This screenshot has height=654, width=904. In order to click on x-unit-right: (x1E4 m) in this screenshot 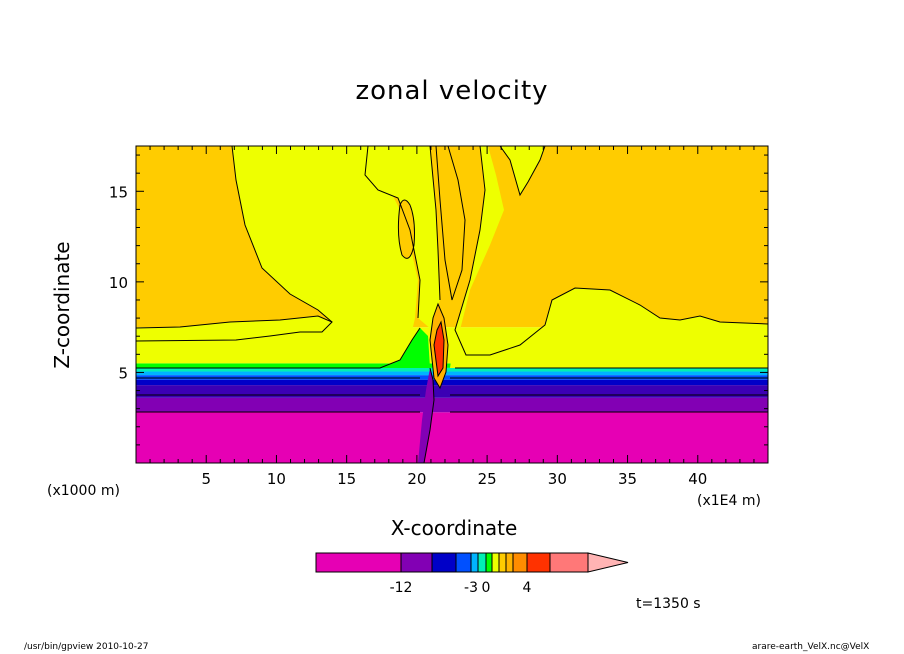, I will do `click(729, 501)`.